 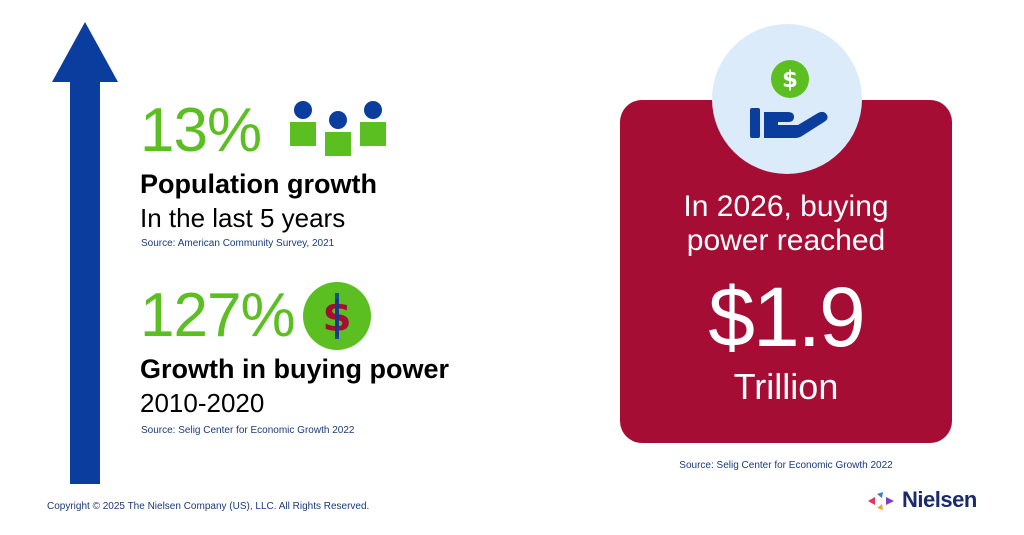 What do you see at coordinates (786, 206) in the screenshot?
I see `card-line-1: In 2026, buying` at bounding box center [786, 206].